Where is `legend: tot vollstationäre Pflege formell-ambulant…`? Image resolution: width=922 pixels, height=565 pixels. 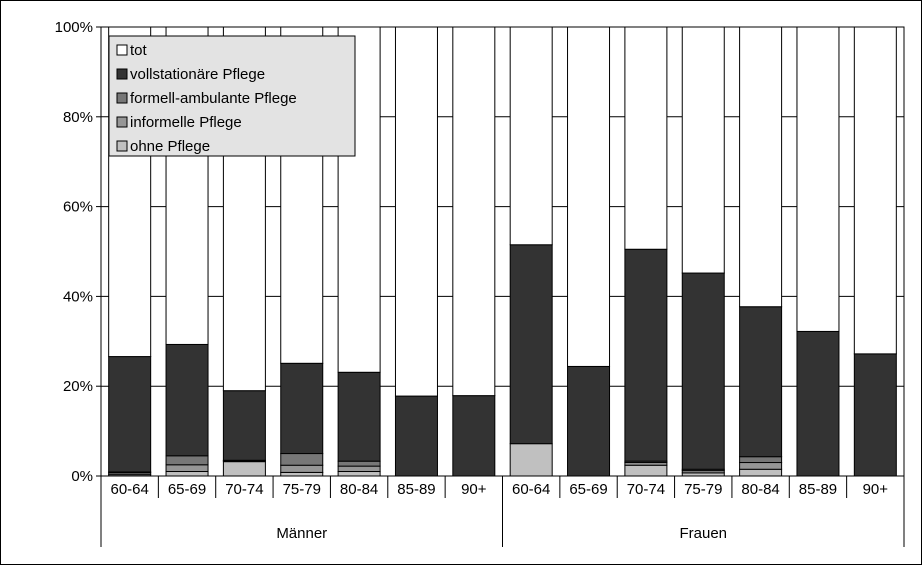 legend: tot vollstationäre Pflege formell-ambulant… is located at coordinates (232, 96).